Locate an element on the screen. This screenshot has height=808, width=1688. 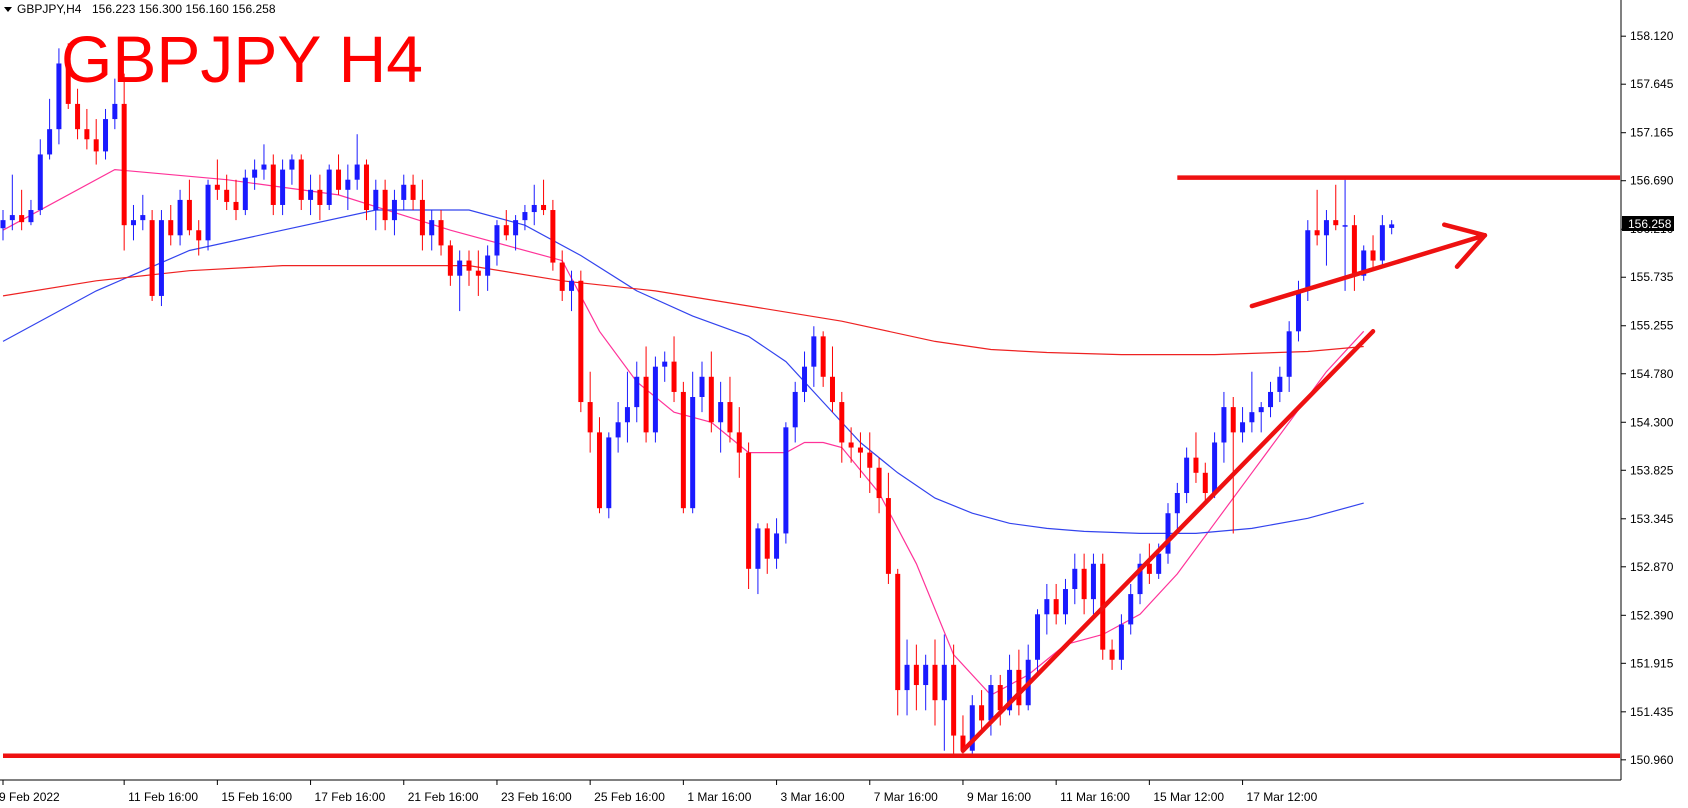
price-tick: 155.735 is located at coordinates (1647, 277).